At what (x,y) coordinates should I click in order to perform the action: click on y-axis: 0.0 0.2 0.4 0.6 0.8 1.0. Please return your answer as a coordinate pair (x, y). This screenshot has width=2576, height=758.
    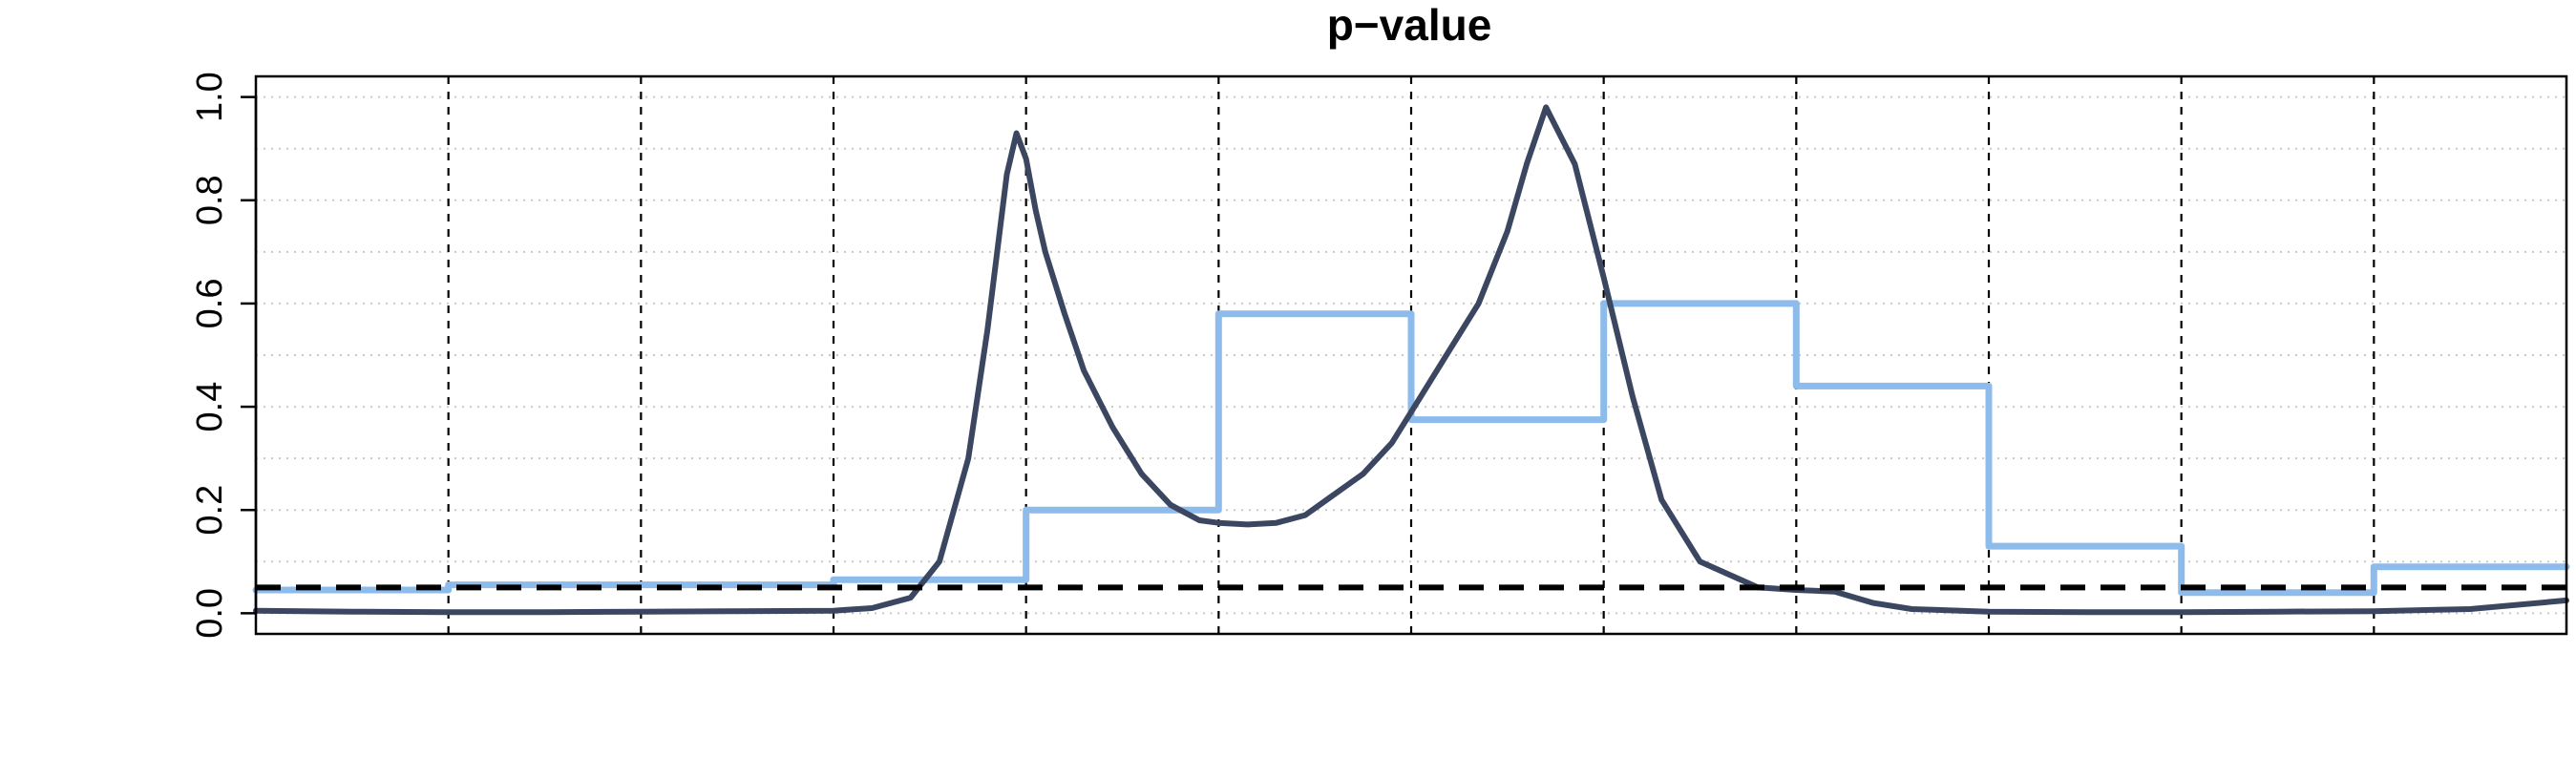
    Looking at the image, I should click on (224, 355).